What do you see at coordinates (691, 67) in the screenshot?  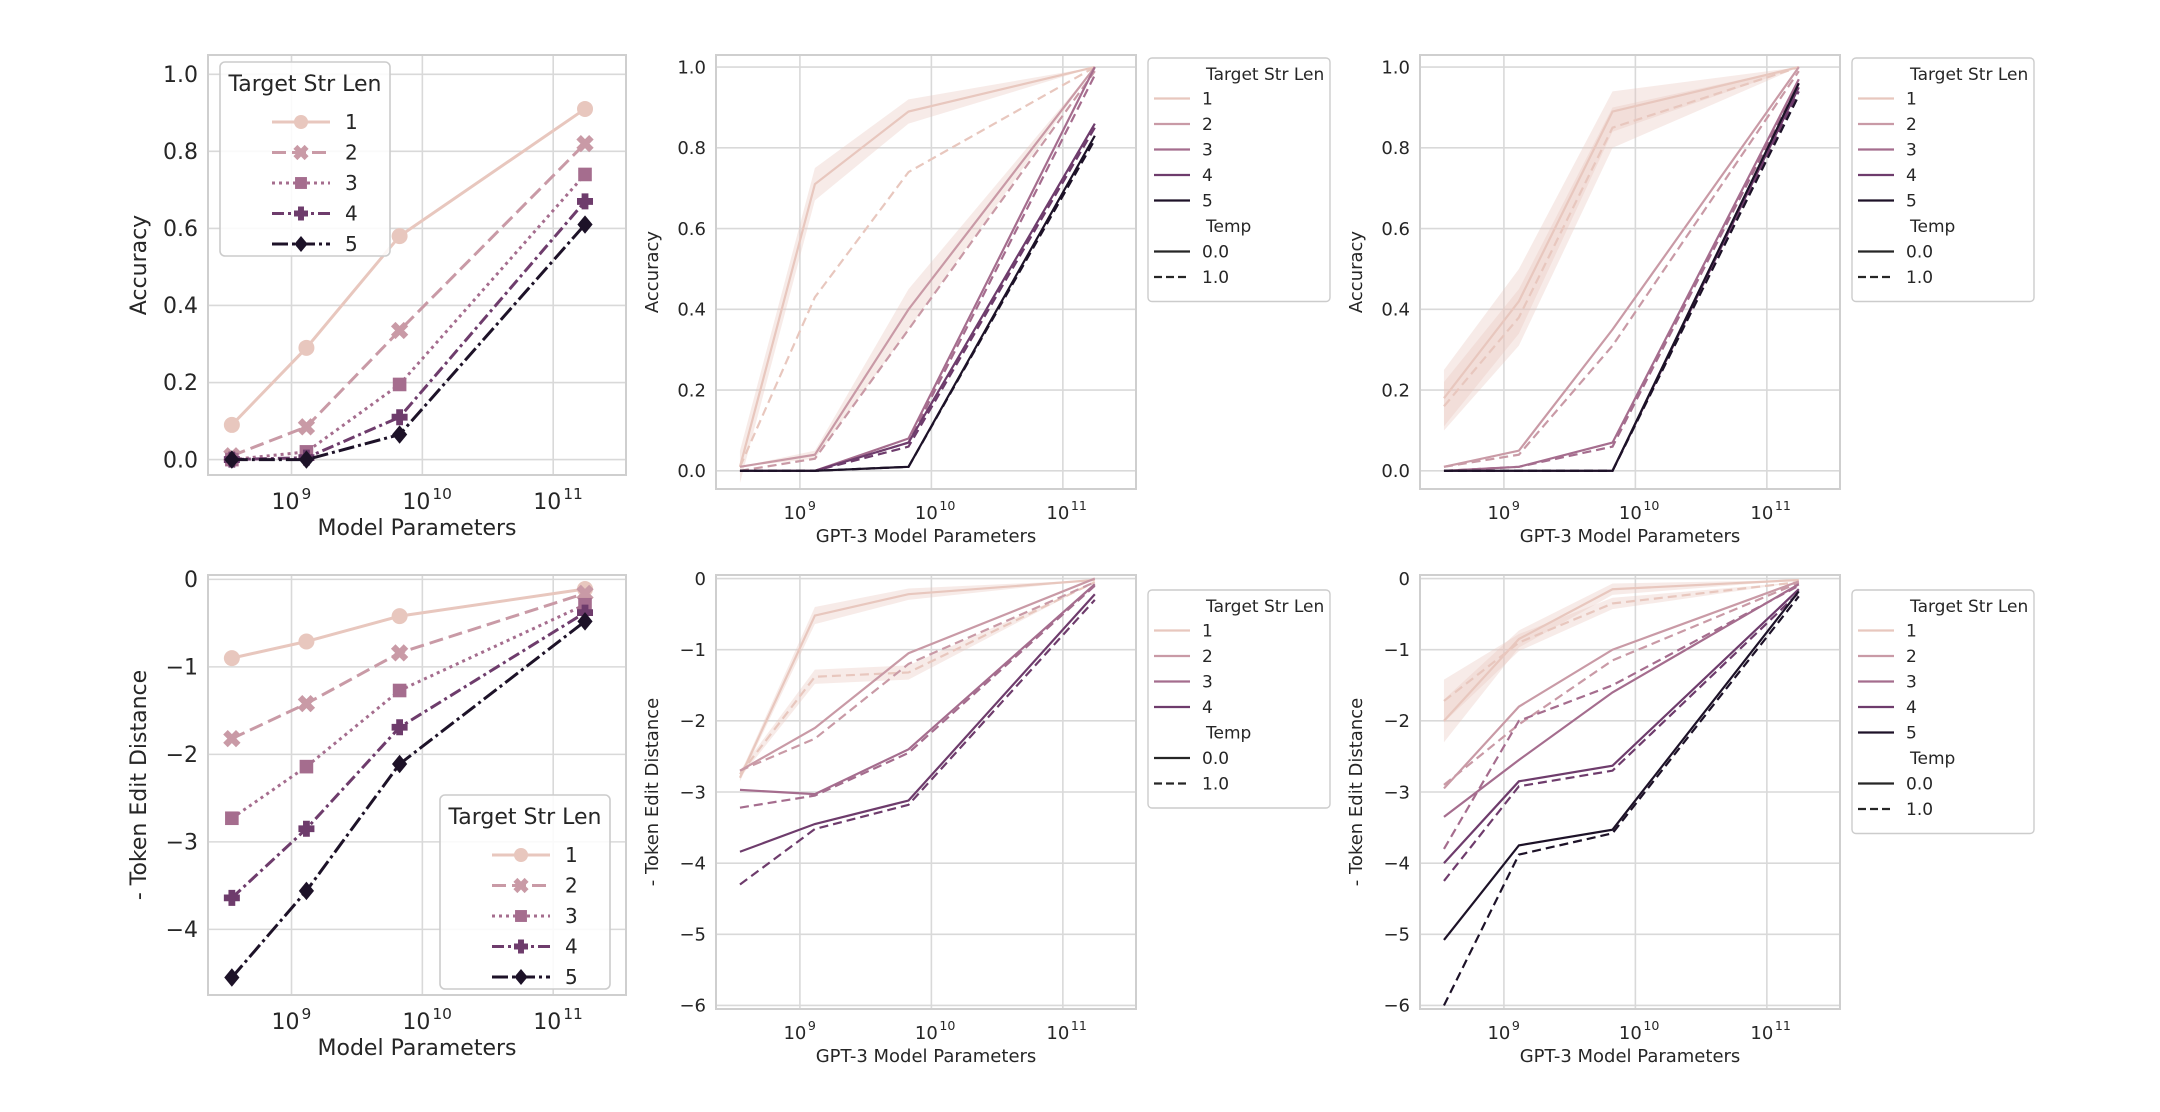 I see `y-tick-label: 1.0` at bounding box center [691, 67].